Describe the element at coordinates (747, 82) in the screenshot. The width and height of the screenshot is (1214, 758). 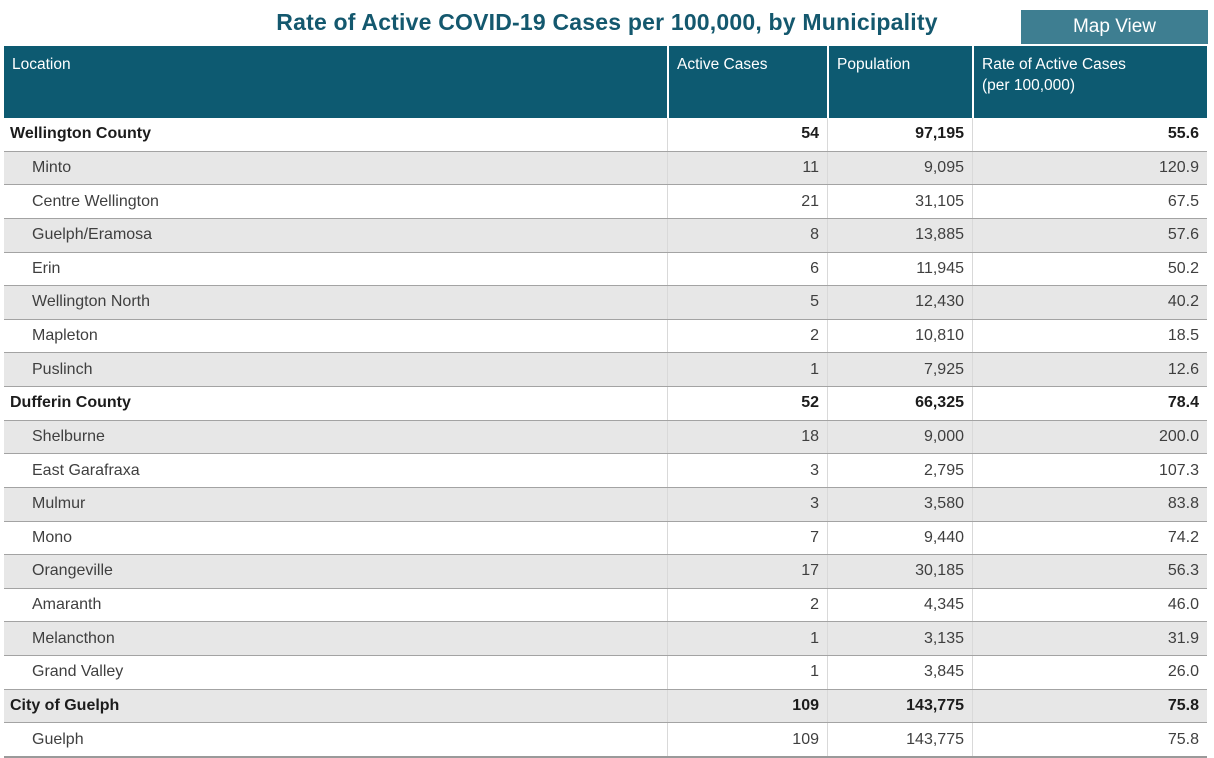
I see `column-header-active-cases: Active Cases` at that location.